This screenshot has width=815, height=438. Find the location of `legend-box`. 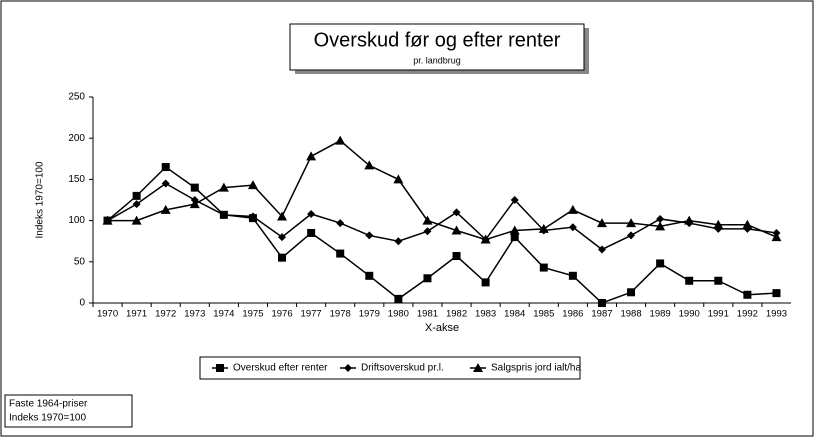

legend-box is located at coordinates (390, 368).